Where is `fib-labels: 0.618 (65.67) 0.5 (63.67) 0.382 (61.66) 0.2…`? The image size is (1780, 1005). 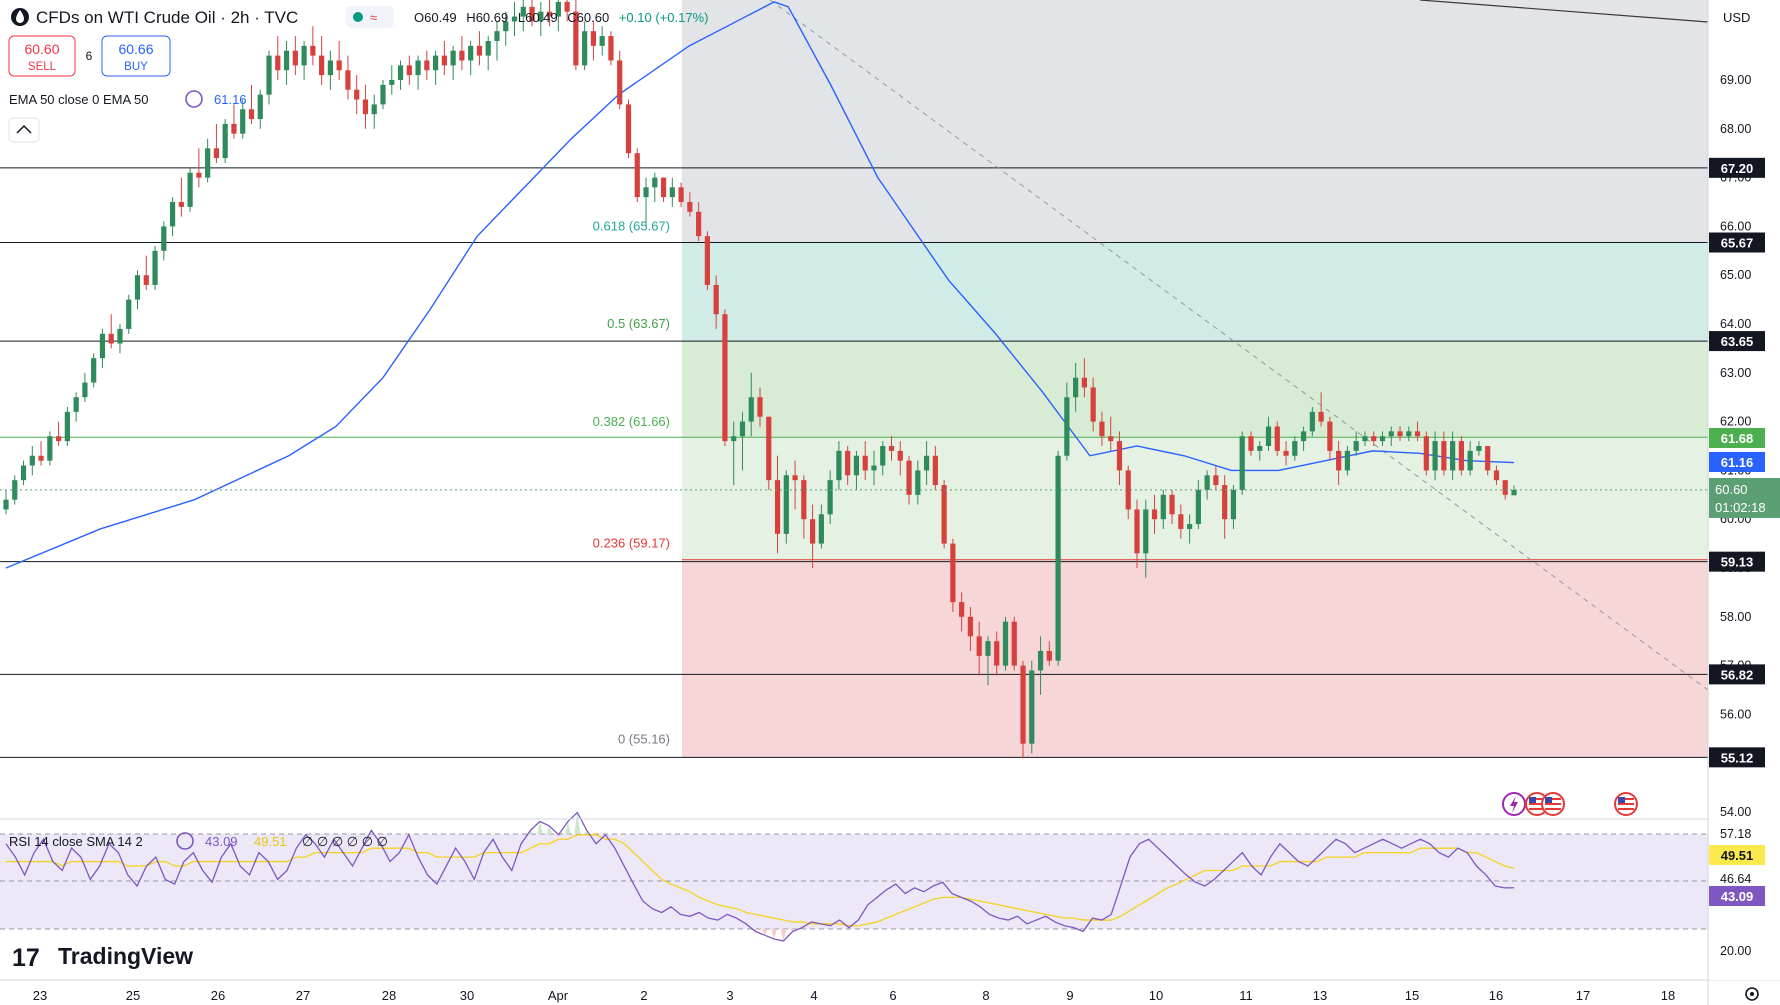
fib-labels: 0.618 (65.67) 0.5 (63.67) 0.382 (61.66) 0.2… is located at coordinates (631, 483).